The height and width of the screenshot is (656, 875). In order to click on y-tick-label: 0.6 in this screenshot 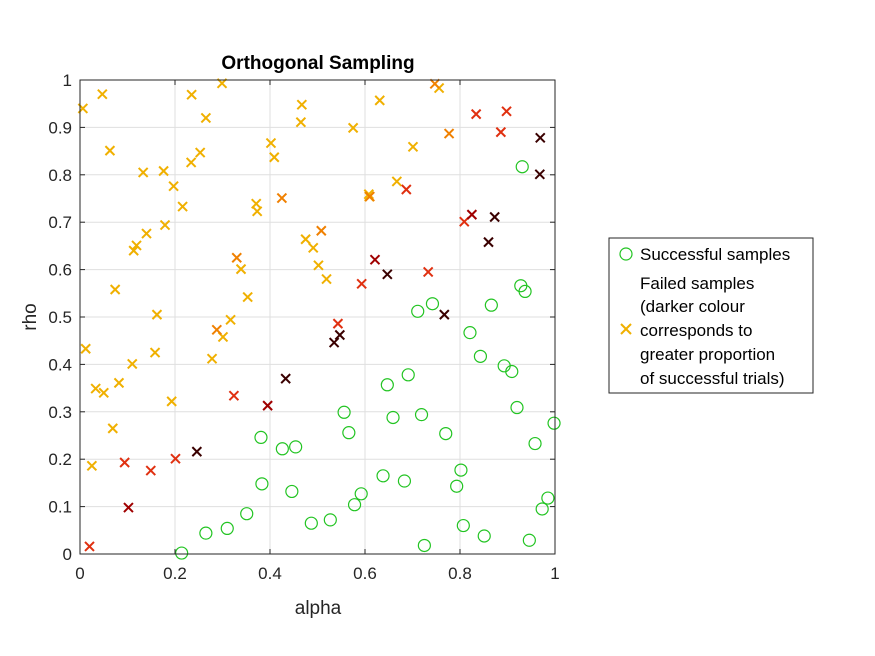, I will do `click(60, 270)`.